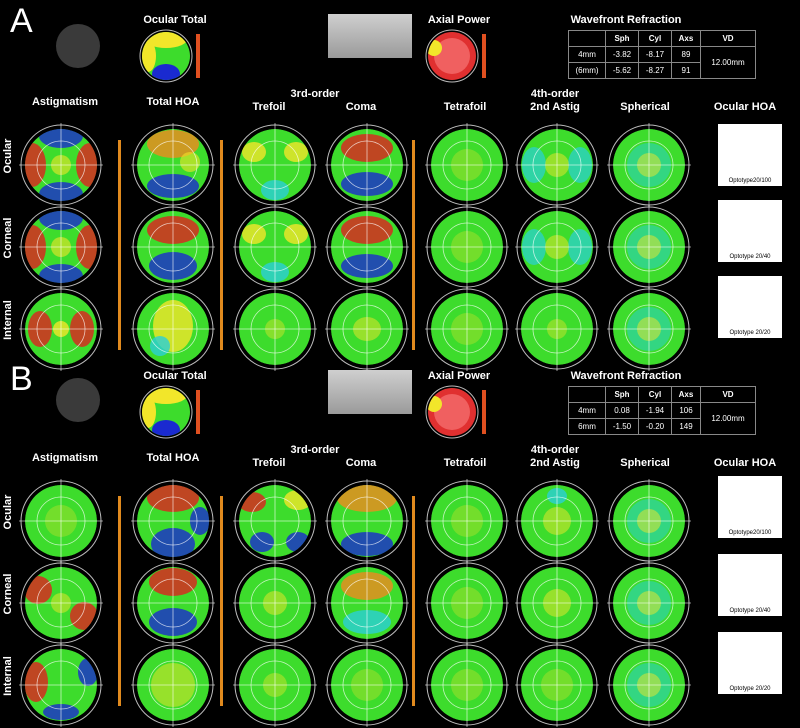 The height and width of the screenshot is (728, 800). I want to click on wt-sph: -5.62, so click(622, 70).